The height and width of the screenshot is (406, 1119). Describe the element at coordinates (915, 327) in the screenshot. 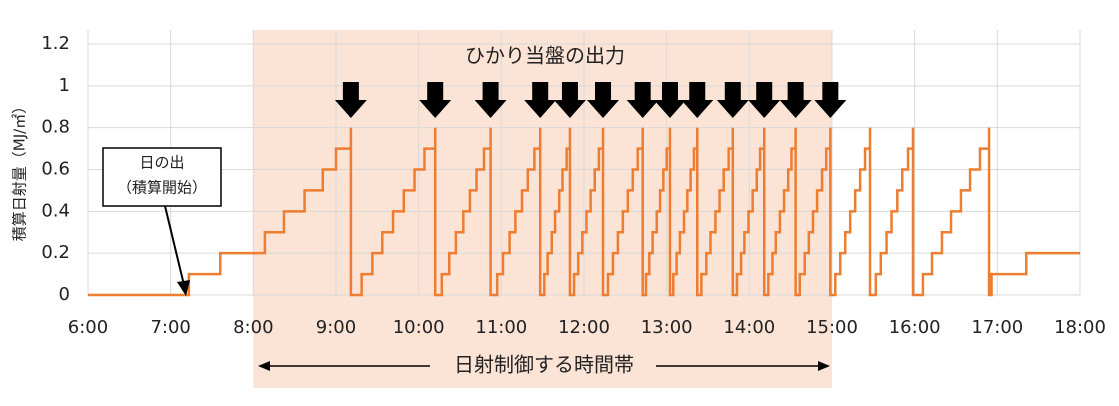

I see `x-tick-label: 16:00` at that location.